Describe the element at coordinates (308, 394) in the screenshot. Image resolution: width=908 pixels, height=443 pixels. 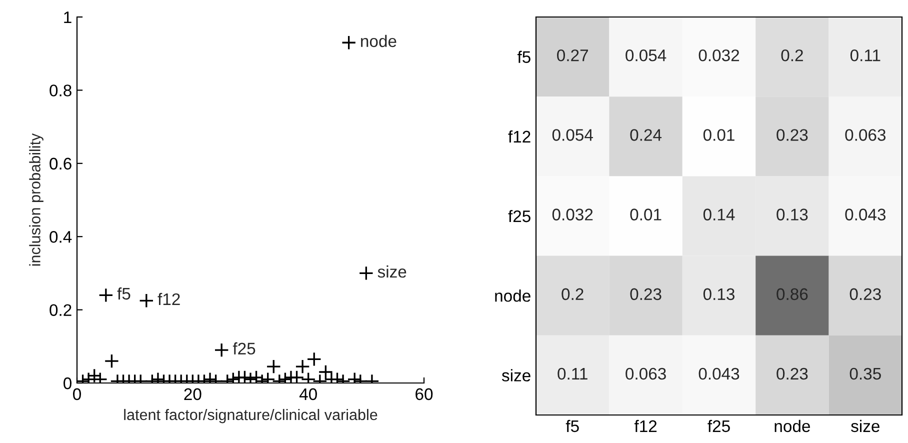
I see `x-tick-label: 40` at that location.